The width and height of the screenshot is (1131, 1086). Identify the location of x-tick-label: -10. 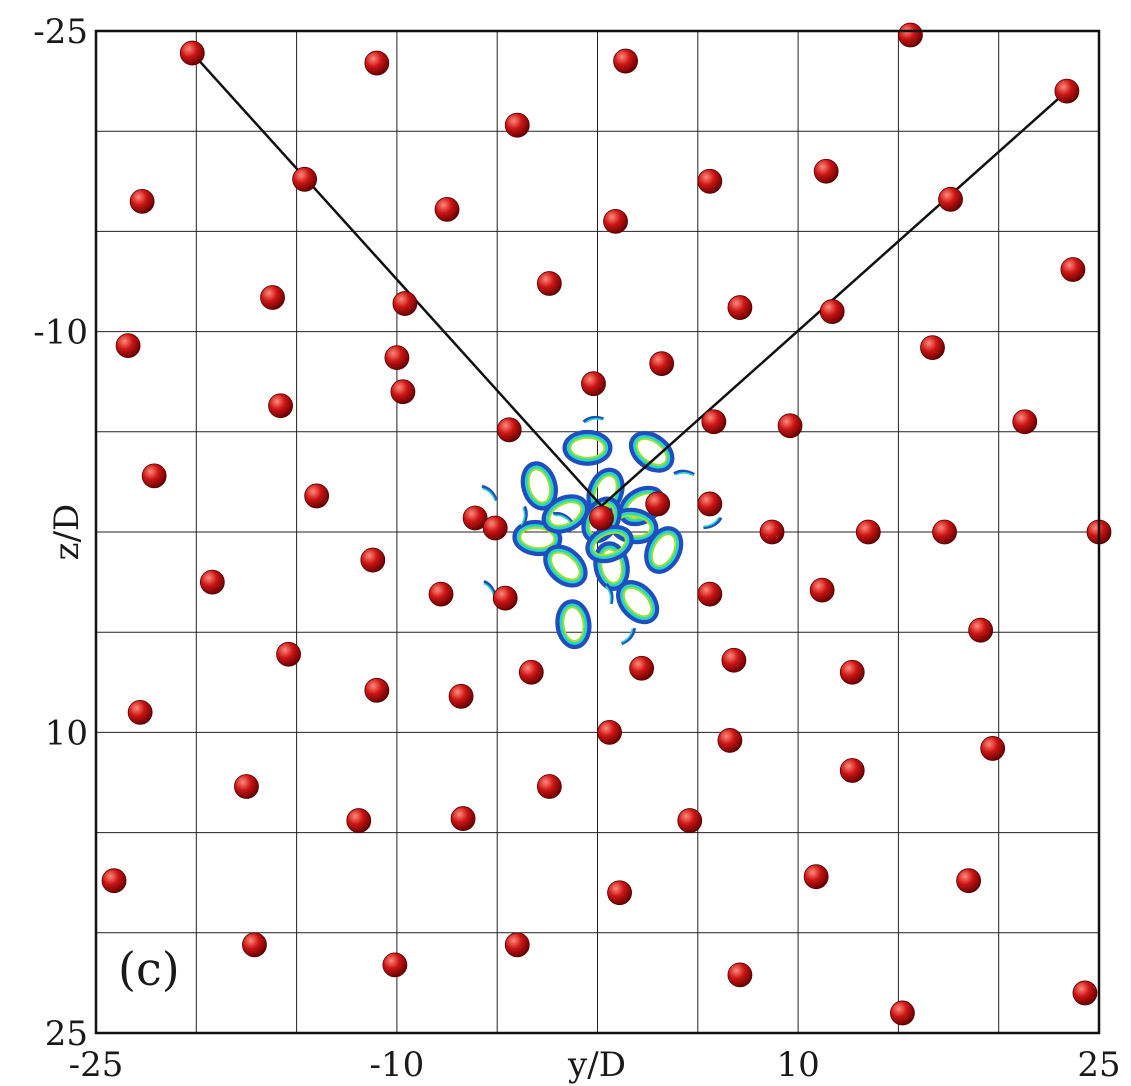
(397, 1065).